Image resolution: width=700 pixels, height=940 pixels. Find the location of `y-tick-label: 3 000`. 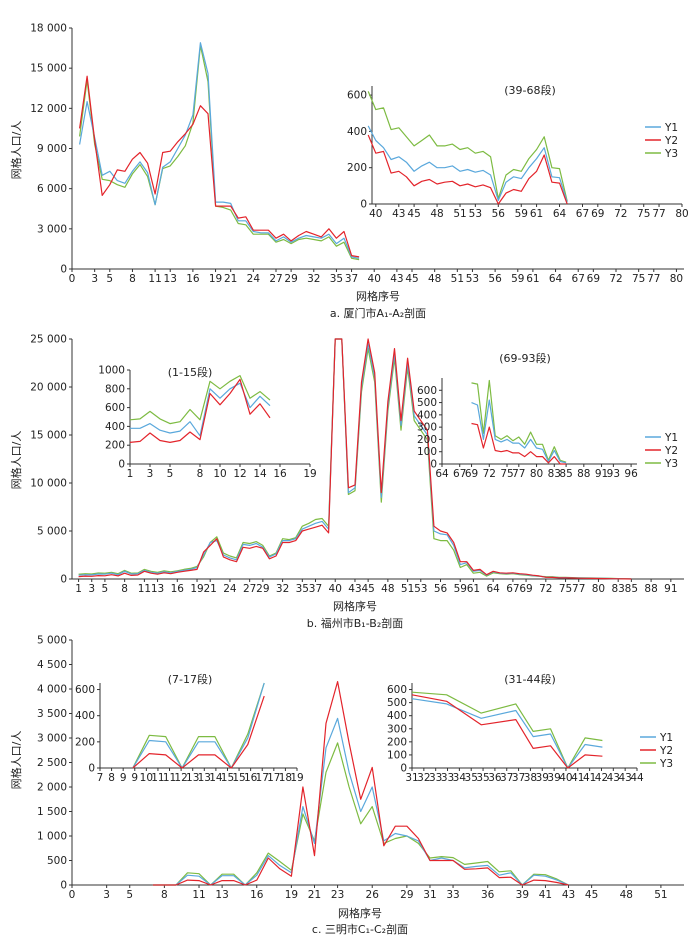

y-tick-label: 3 000 is located at coordinates (52, 229).